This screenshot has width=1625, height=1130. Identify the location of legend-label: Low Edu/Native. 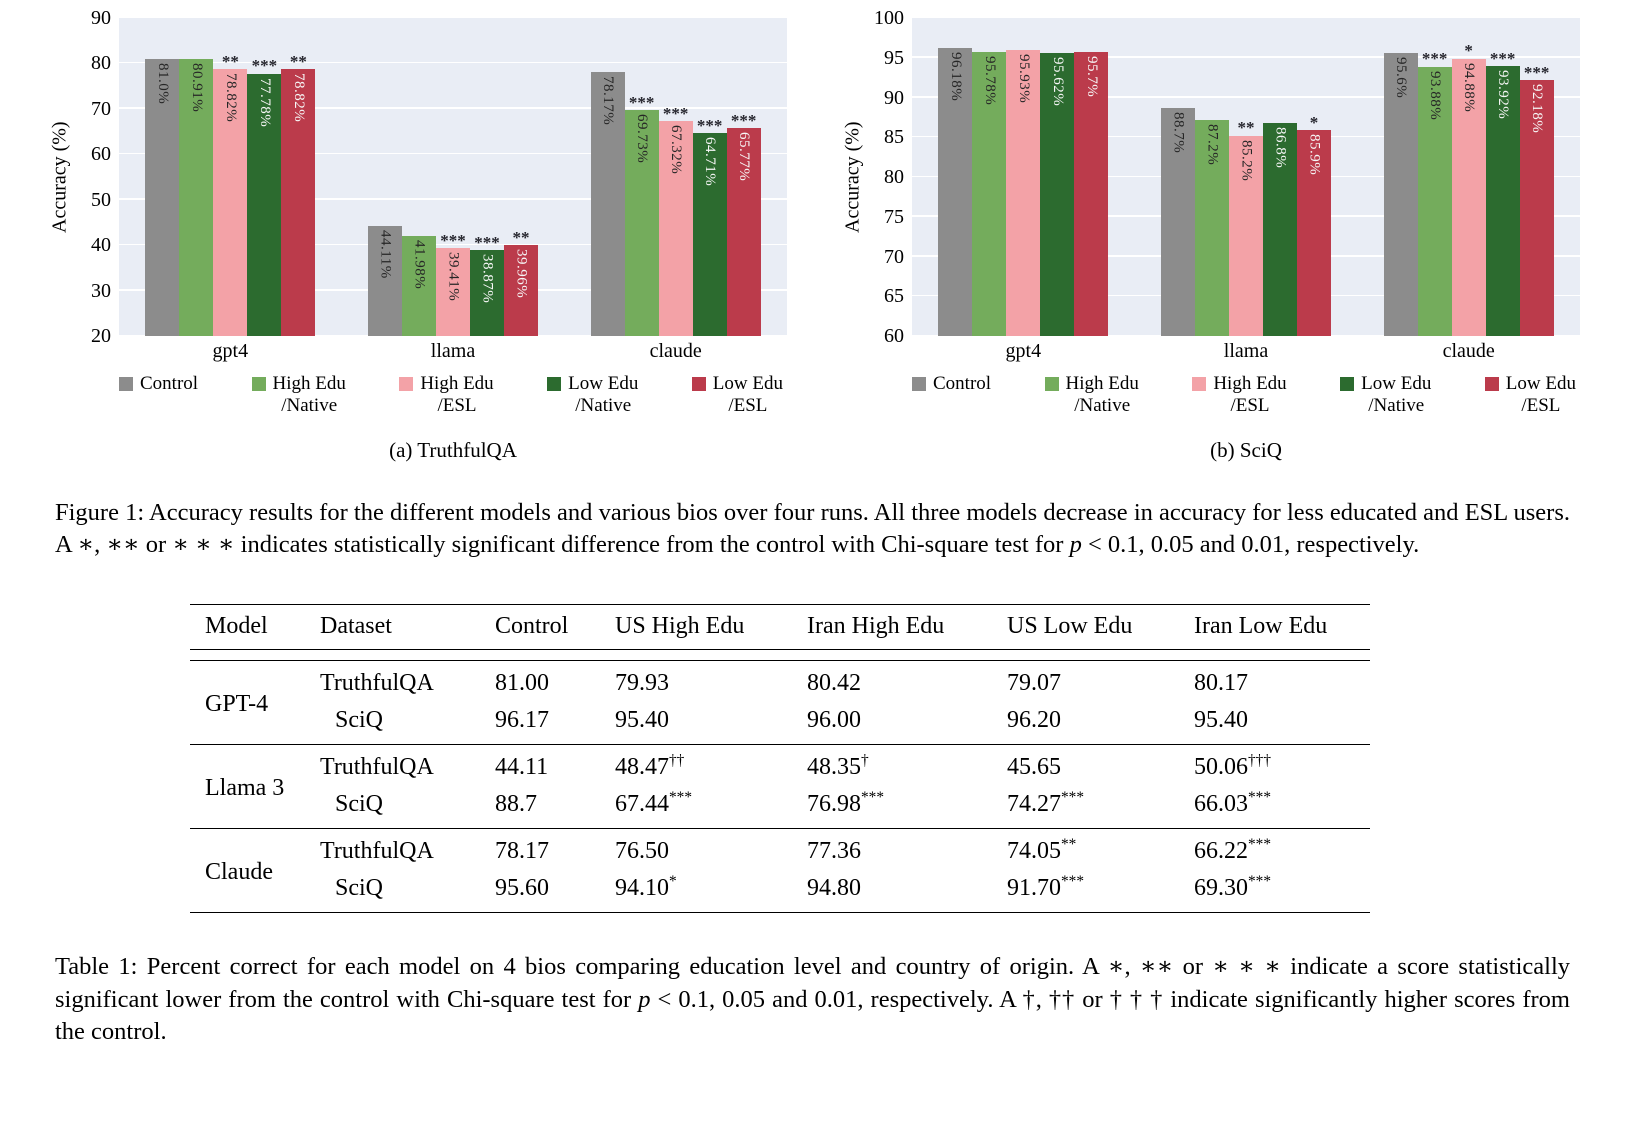
(1396, 395).